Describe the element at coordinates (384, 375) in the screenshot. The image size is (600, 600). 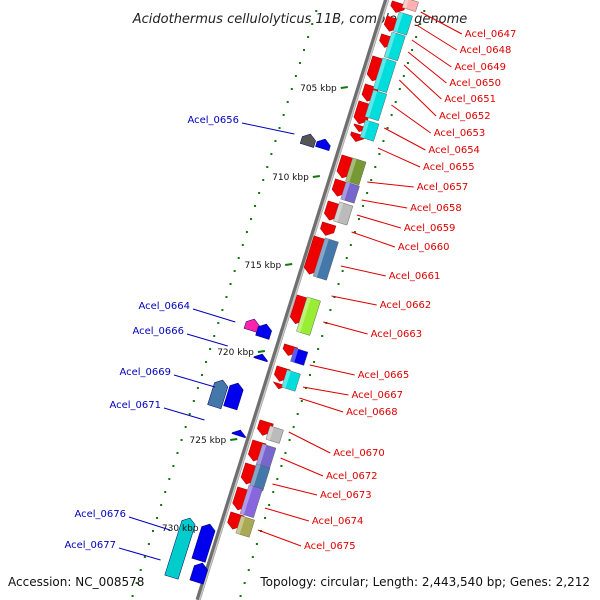
I see `forward-gene-label: Acel_0665` at that location.